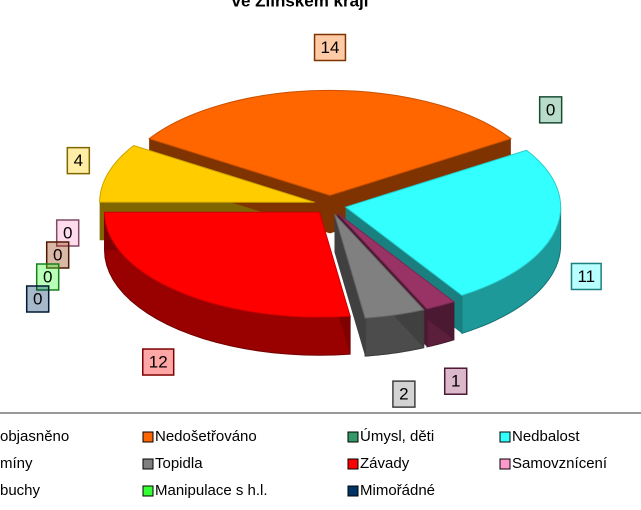 Image resolution: width=641 pixels, height=510 pixels. I want to click on slice-wall, so click(350, 285).